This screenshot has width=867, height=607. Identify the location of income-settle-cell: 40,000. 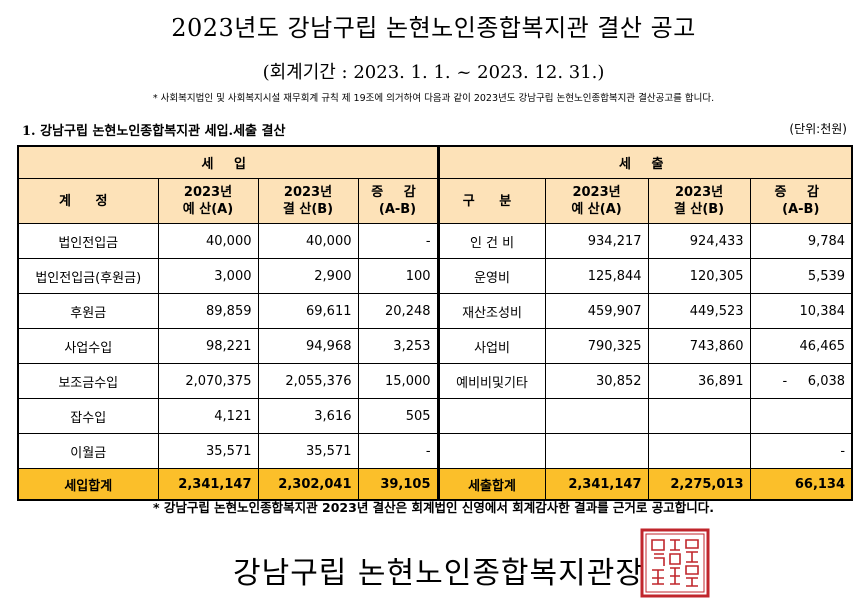
(308, 241).